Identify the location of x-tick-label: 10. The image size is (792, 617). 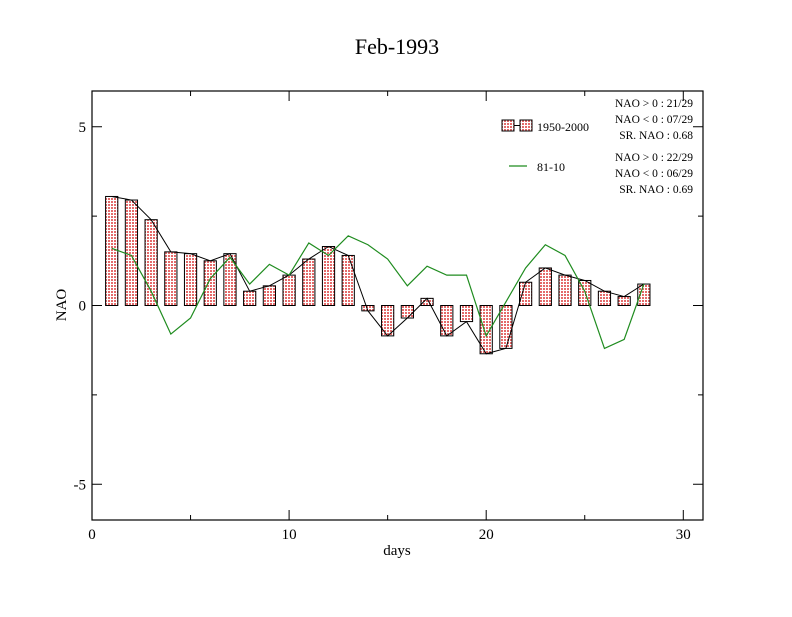
(289, 535).